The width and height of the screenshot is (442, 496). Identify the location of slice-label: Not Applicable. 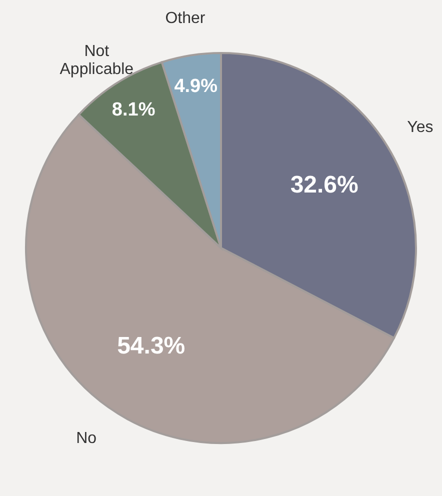
(97, 60).